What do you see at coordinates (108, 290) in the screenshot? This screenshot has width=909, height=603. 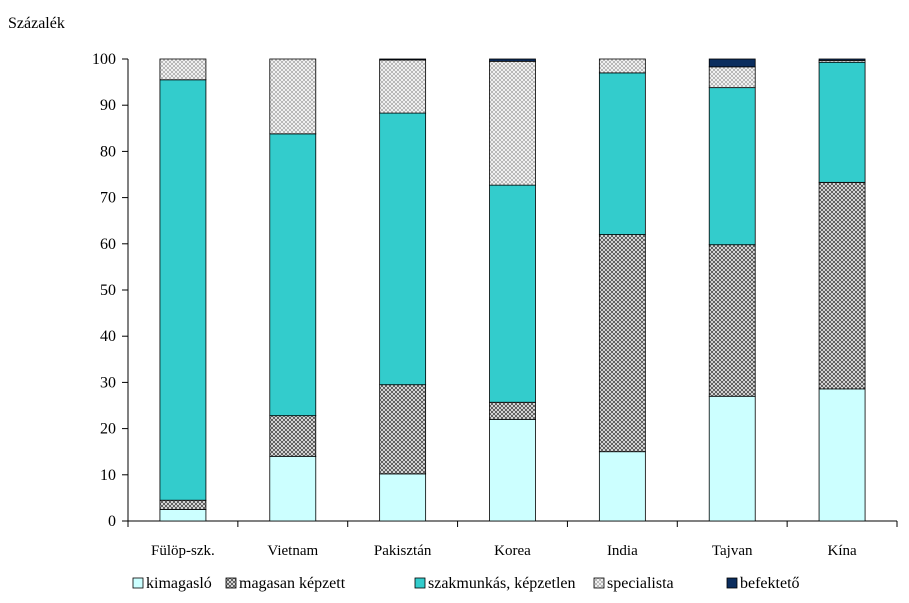 I see `y-tick-label: 50` at bounding box center [108, 290].